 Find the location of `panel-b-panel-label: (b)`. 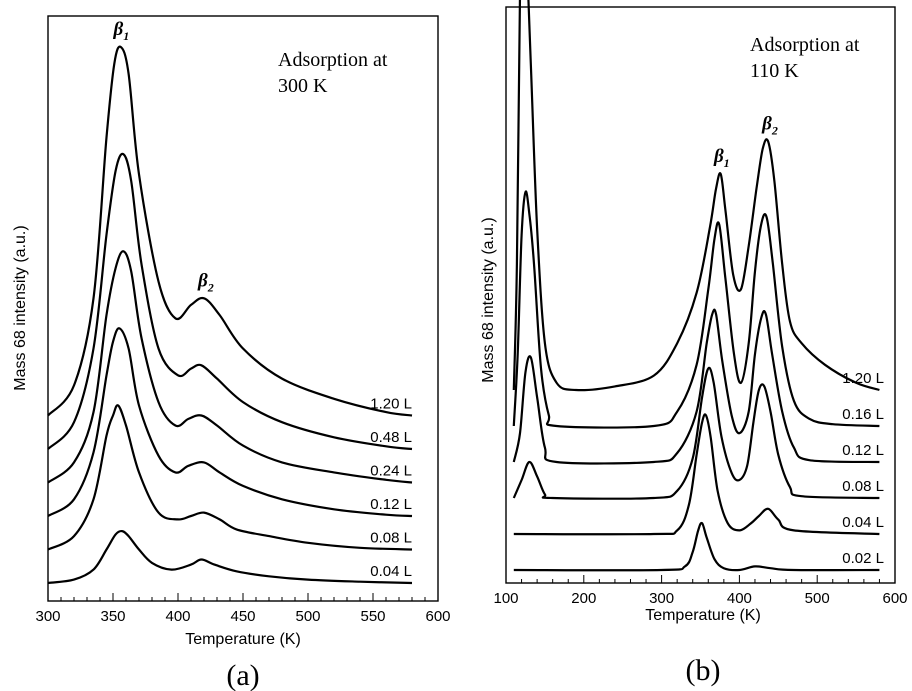

panel-b-panel-label: (b) is located at coordinates (703, 670).